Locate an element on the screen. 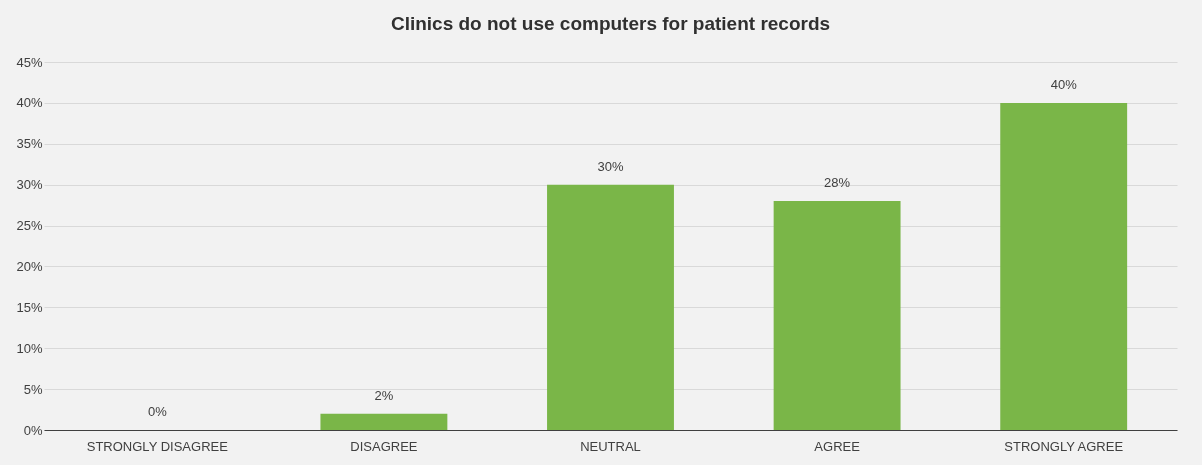  chart-title: Clinics do not use computers for patient records is located at coordinates (610, 23).